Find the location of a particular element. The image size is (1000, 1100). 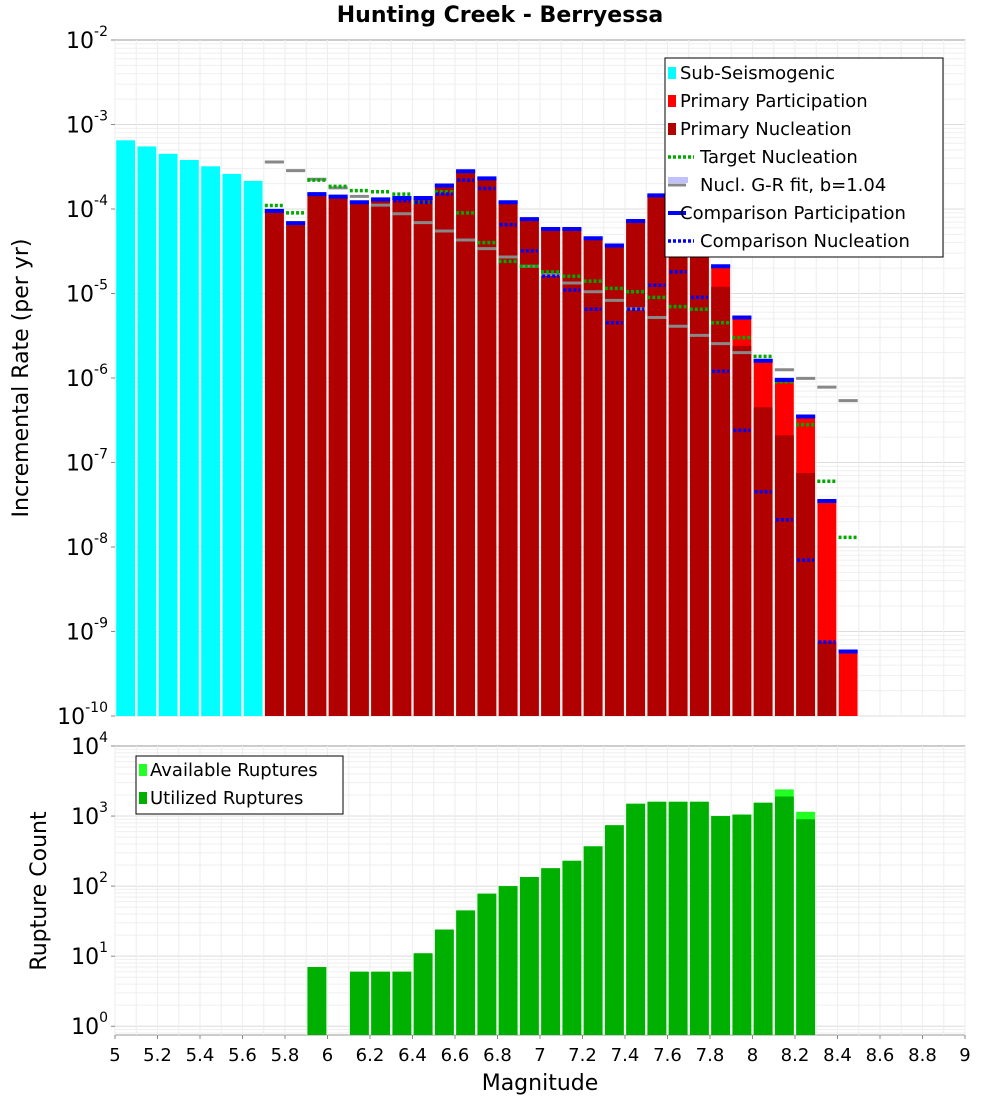

legend-swatch-primary-nucleation is located at coordinates (672, 129).